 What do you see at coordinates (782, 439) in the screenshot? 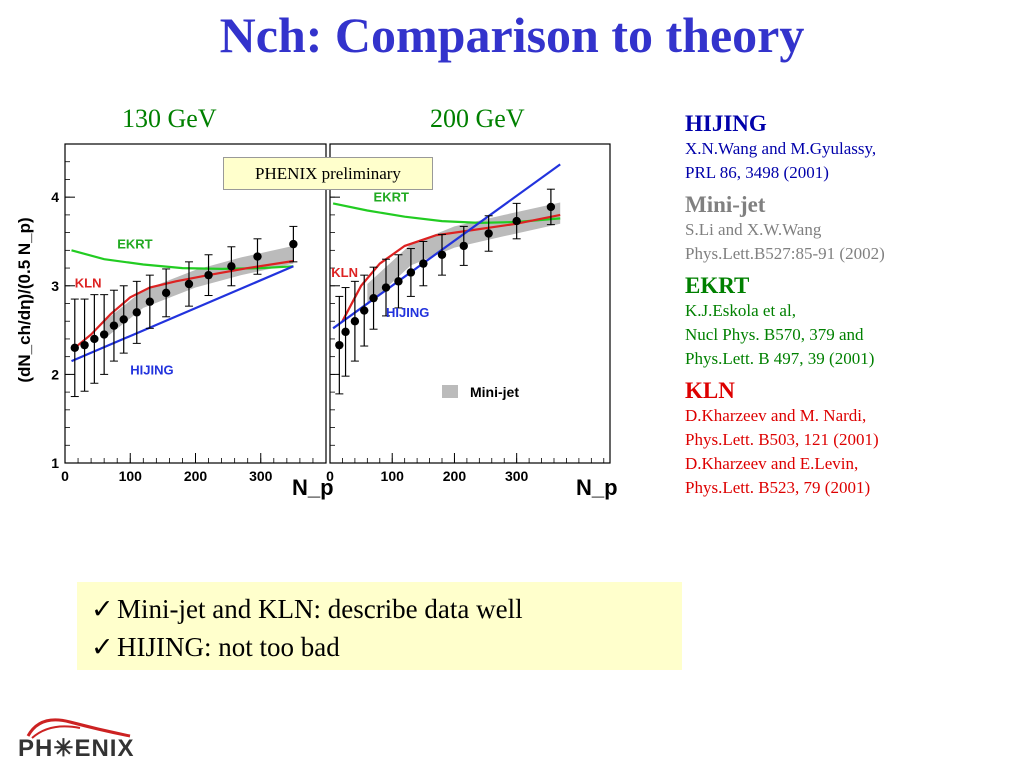
I see `reference-line: Phys.Lett. B503, 121 (2001)` at bounding box center [782, 439].